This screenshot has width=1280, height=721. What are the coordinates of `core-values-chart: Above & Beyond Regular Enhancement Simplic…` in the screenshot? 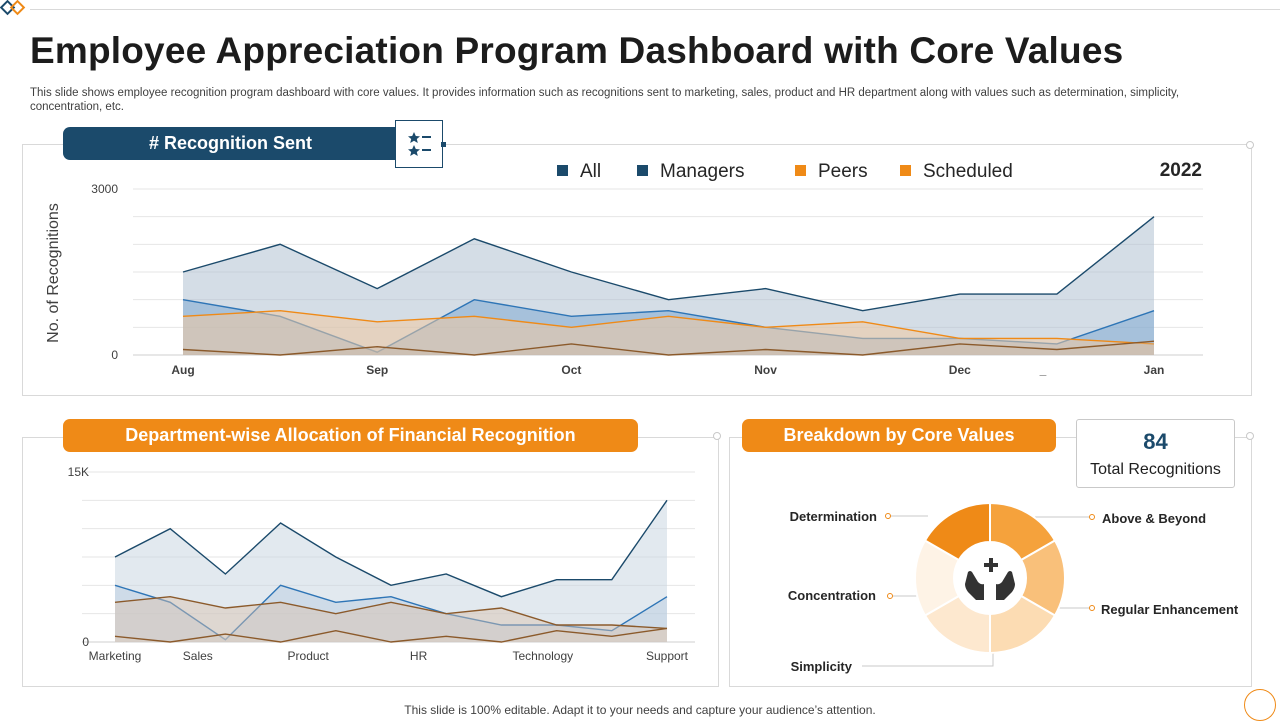 It's located at (1013, 587).